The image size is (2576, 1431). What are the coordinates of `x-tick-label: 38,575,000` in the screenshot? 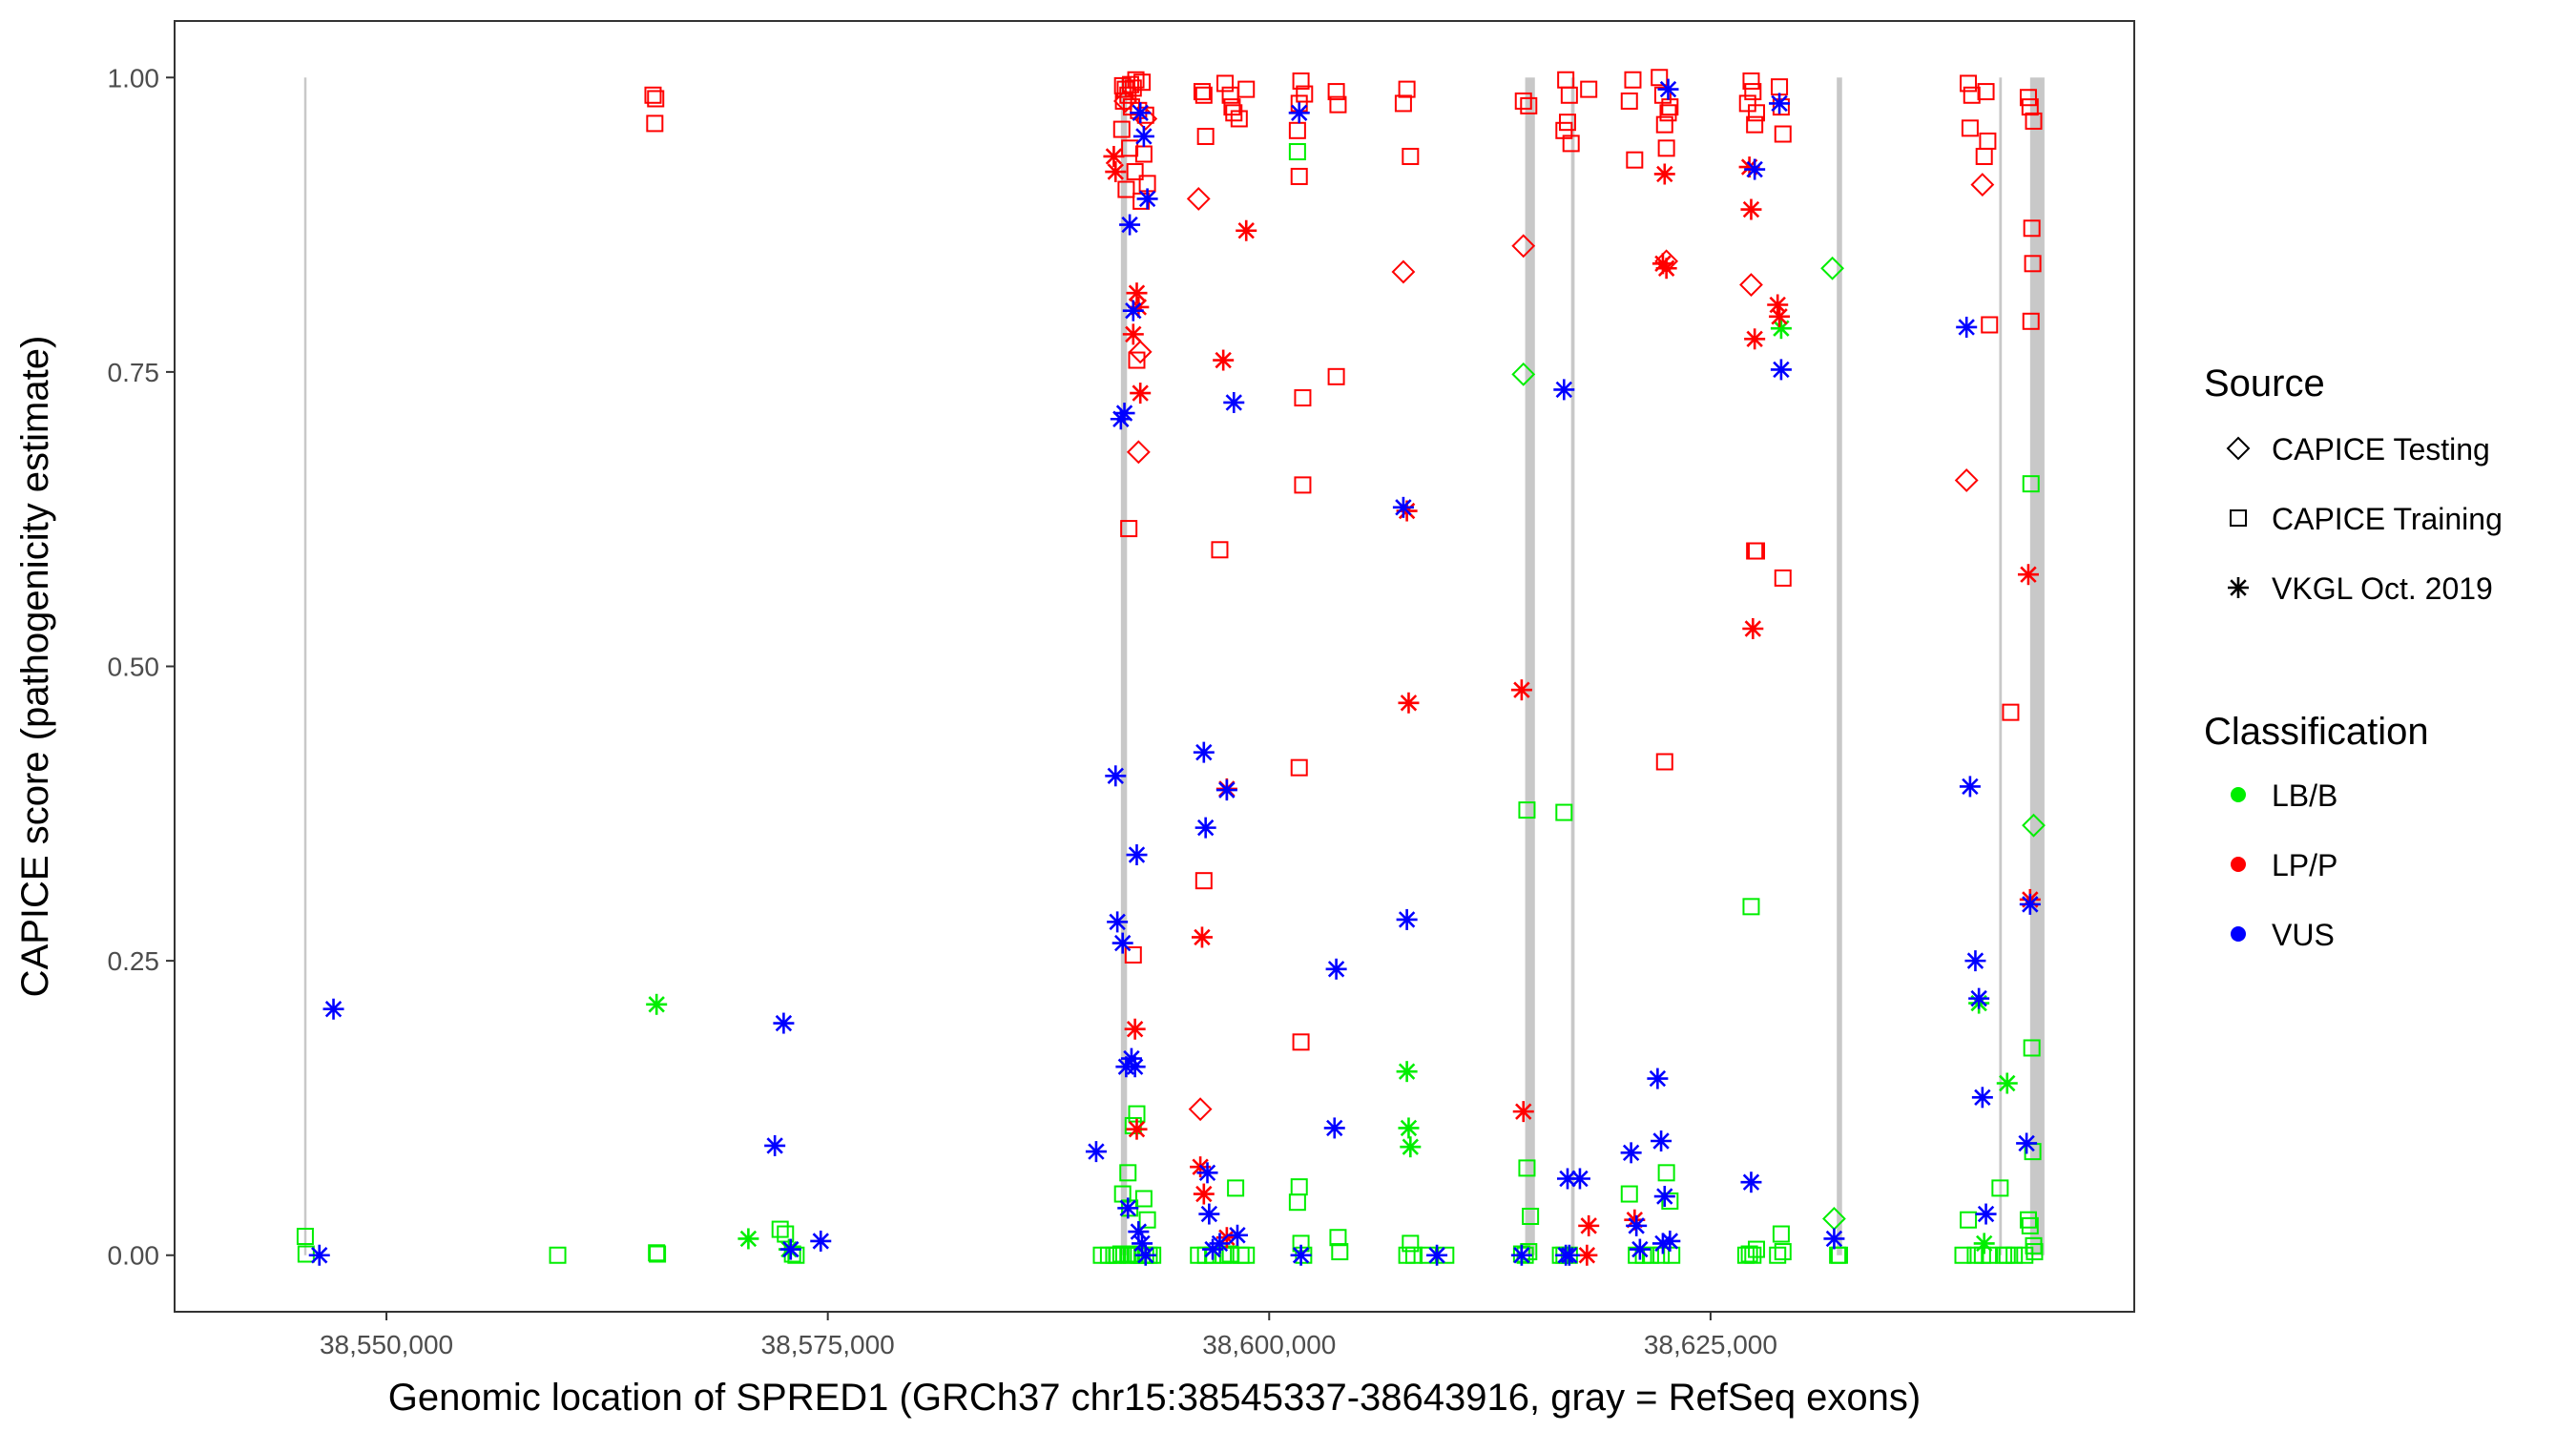 It's located at (828, 1344).